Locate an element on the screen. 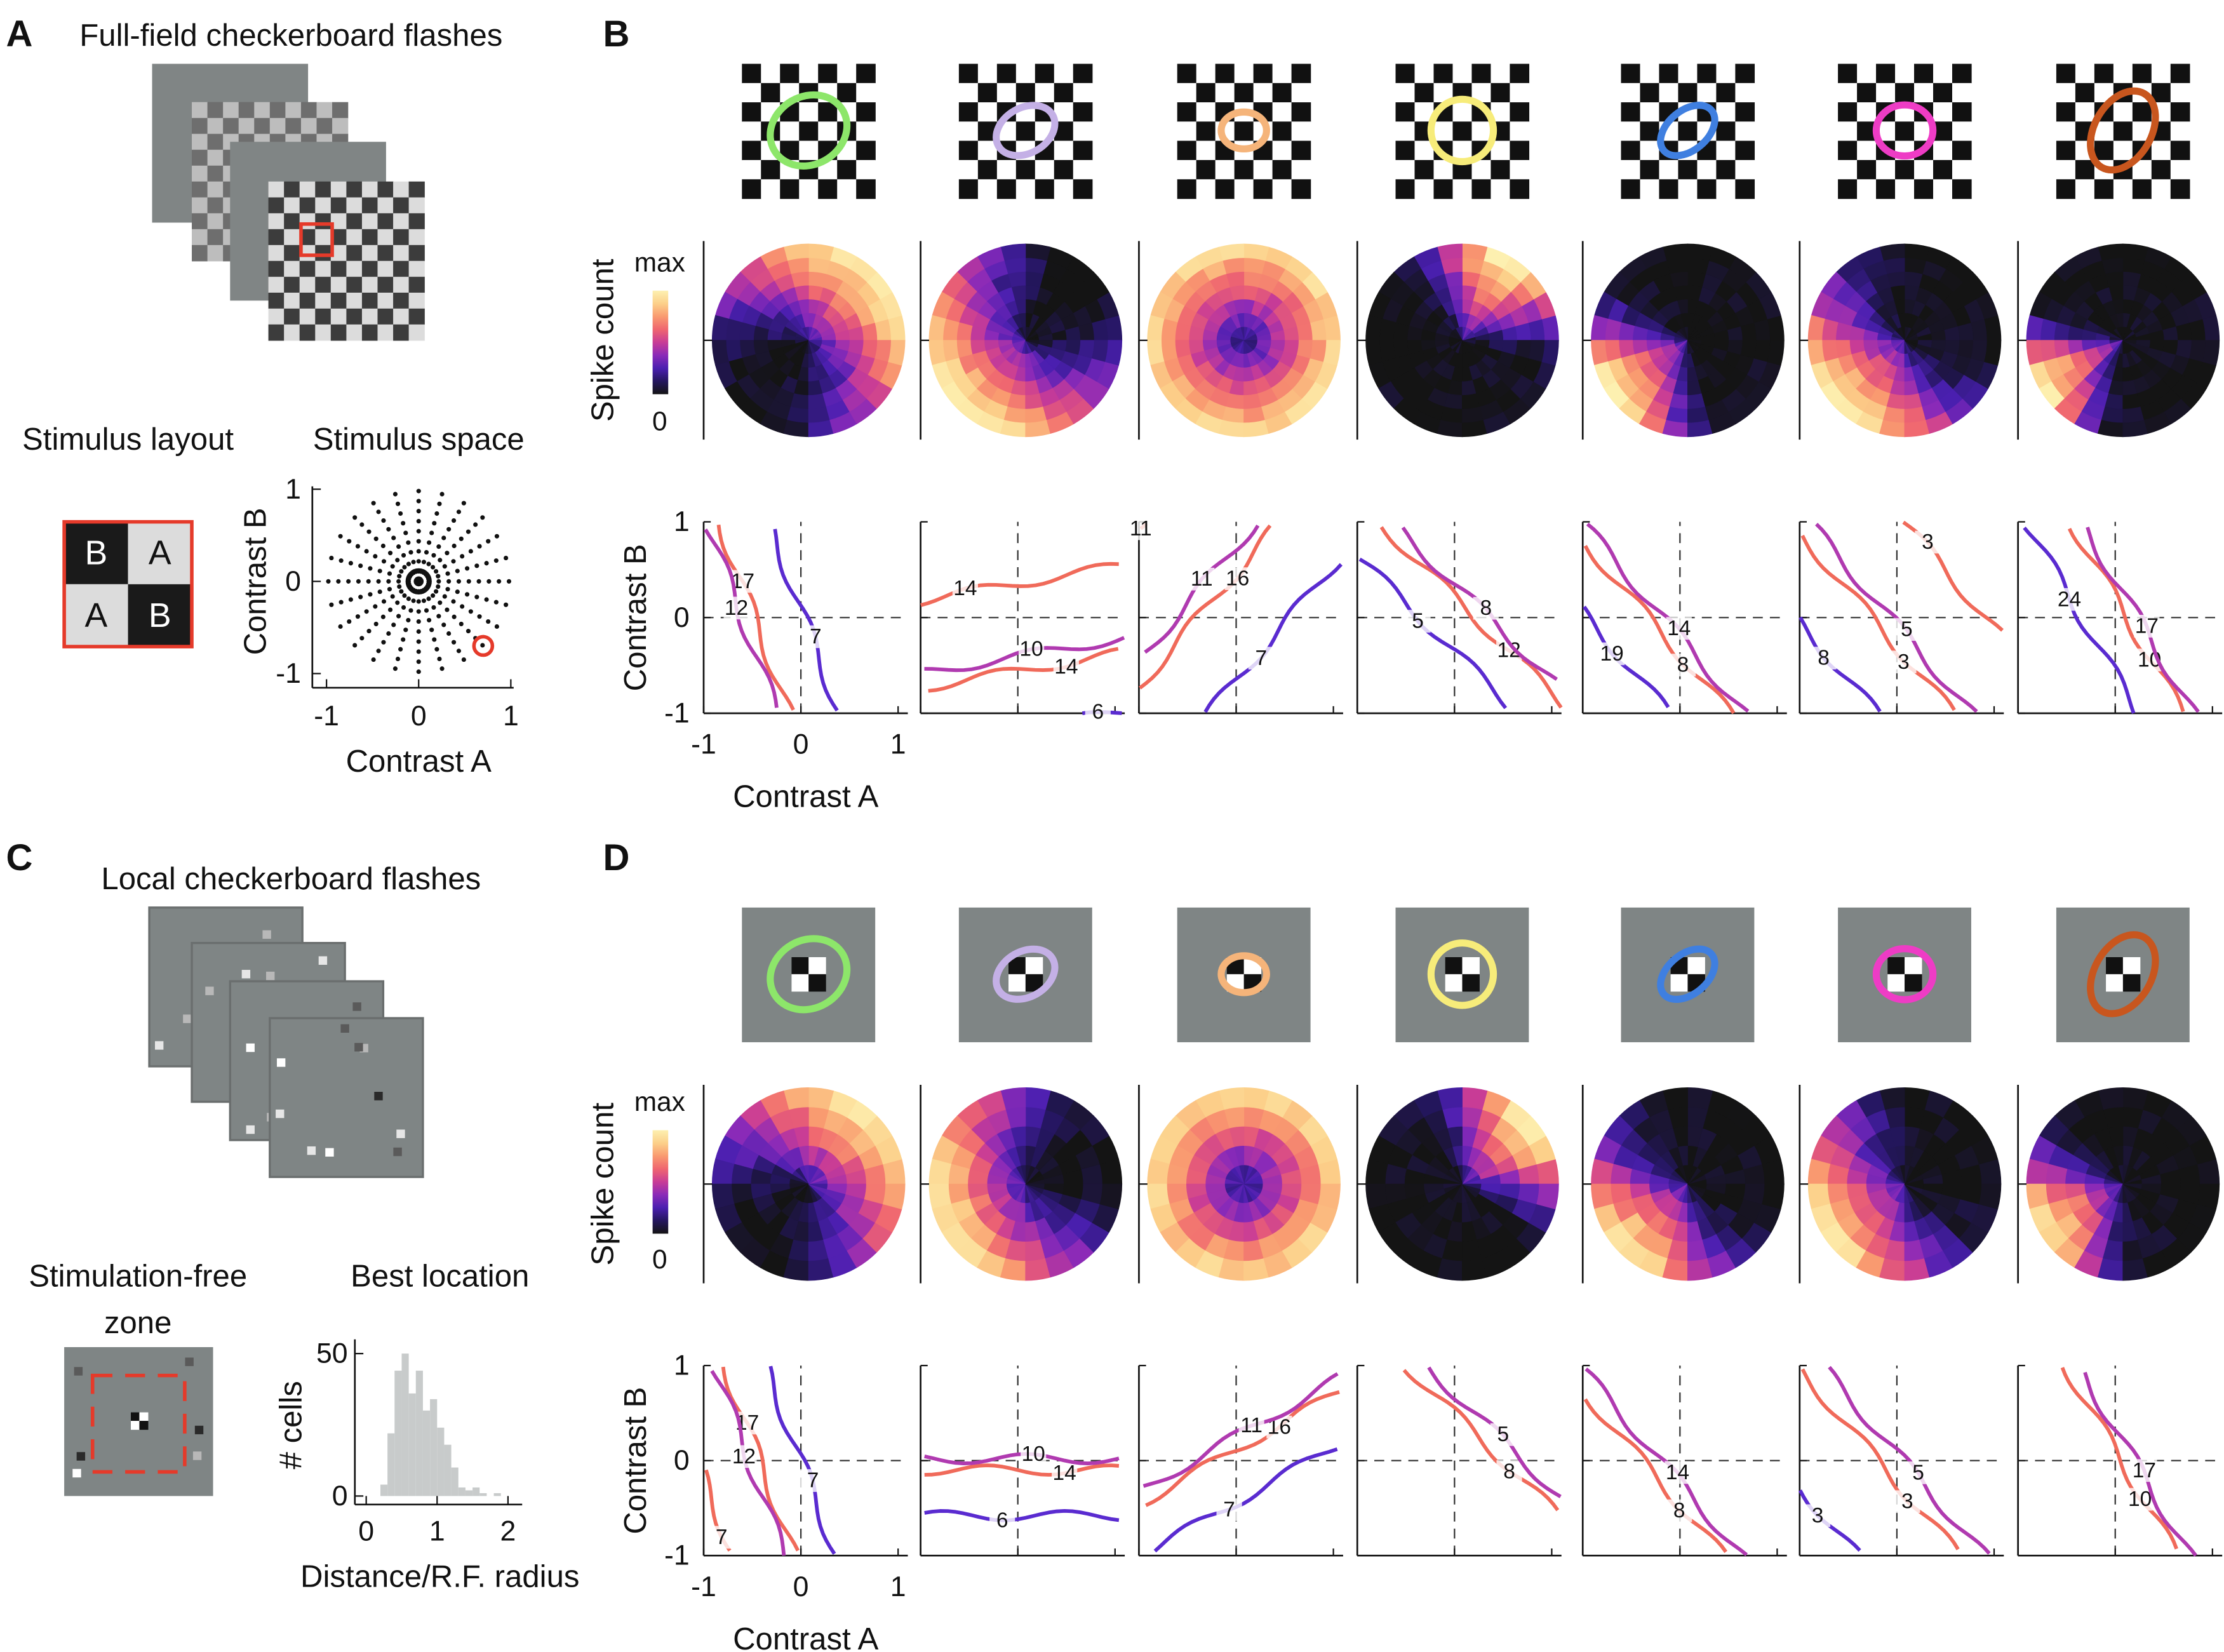 This screenshot has height=1652, width=2224. contour-label: 6 is located at coordinates (1098, 711).